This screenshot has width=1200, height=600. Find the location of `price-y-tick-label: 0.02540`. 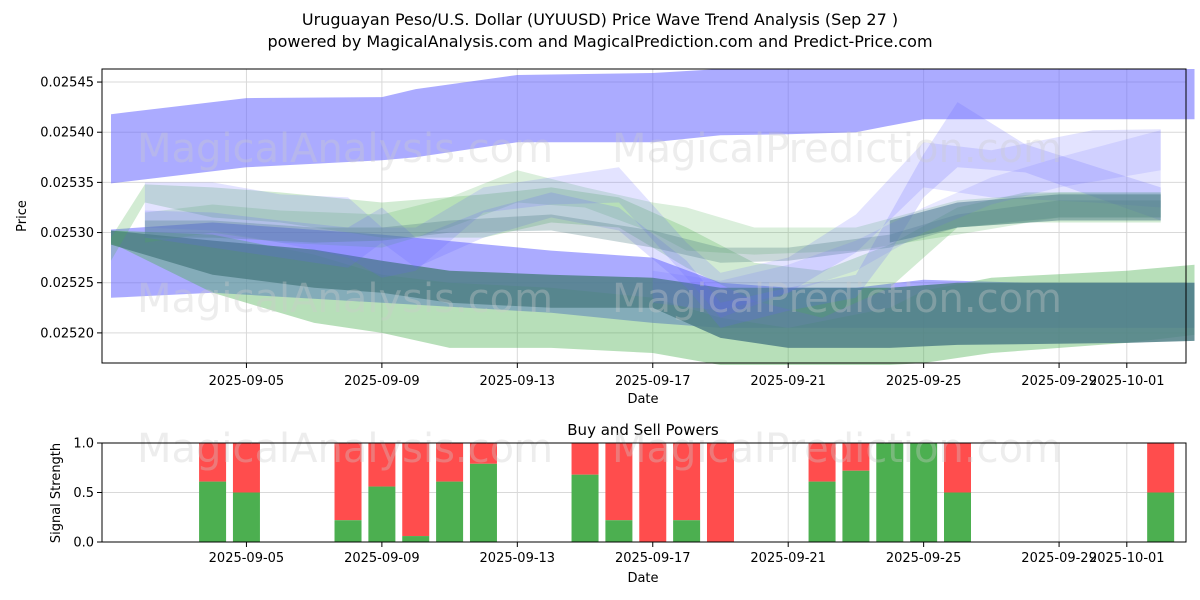

price-y-tick-label: 0.02540 is located at coordinates (67, 133).